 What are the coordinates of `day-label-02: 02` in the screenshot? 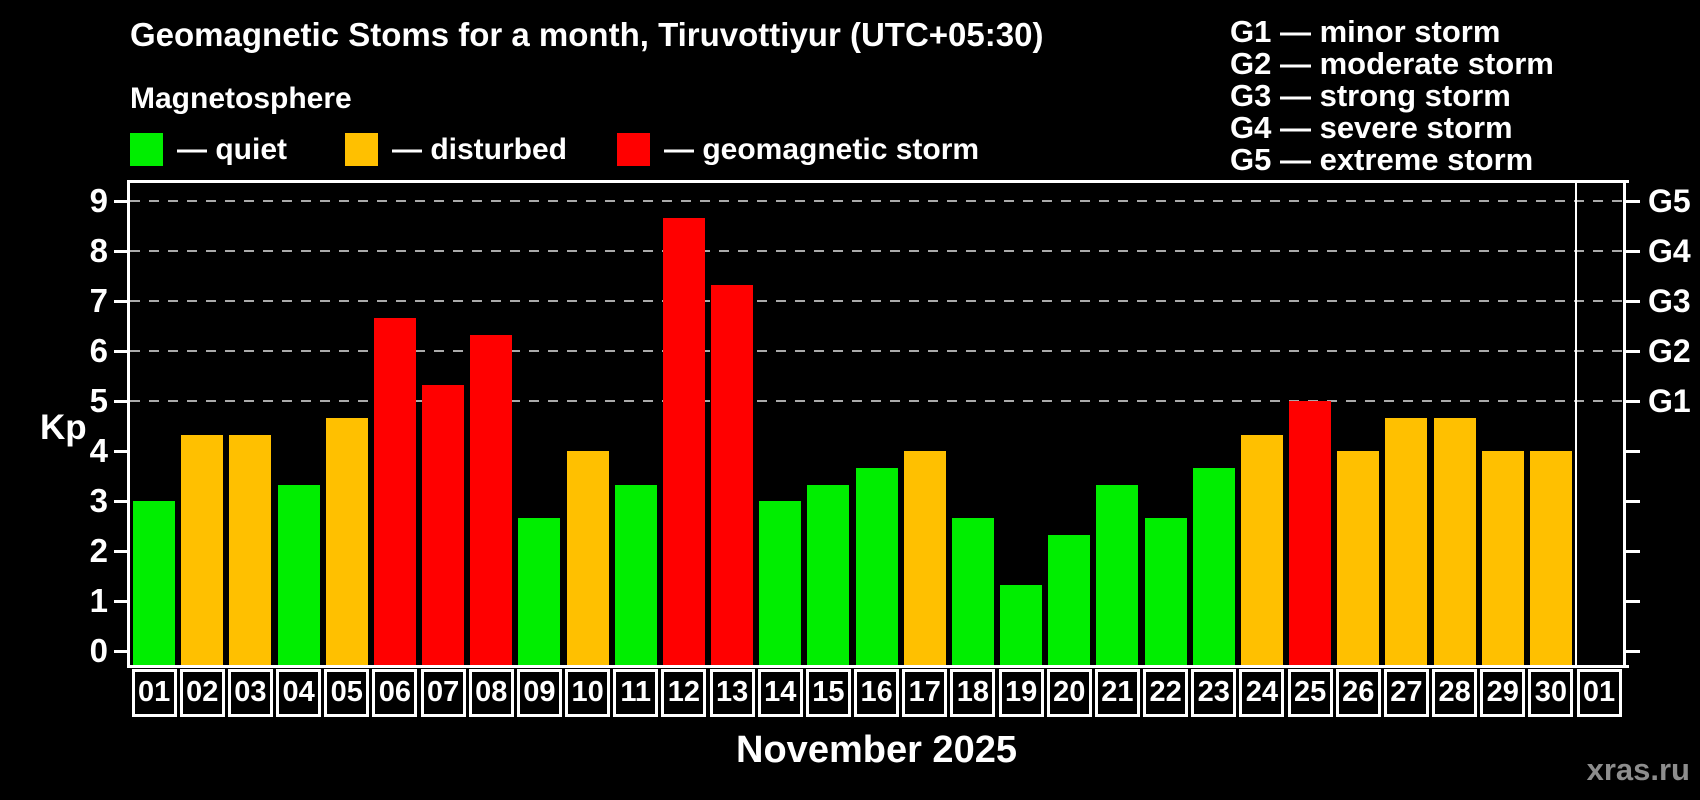 It's located at (202, 693).